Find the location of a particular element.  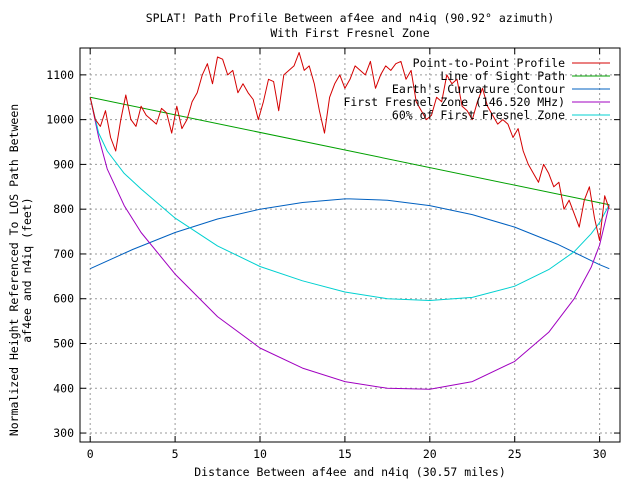

x-tick-label: 25 is located at coordinates (515, 454).